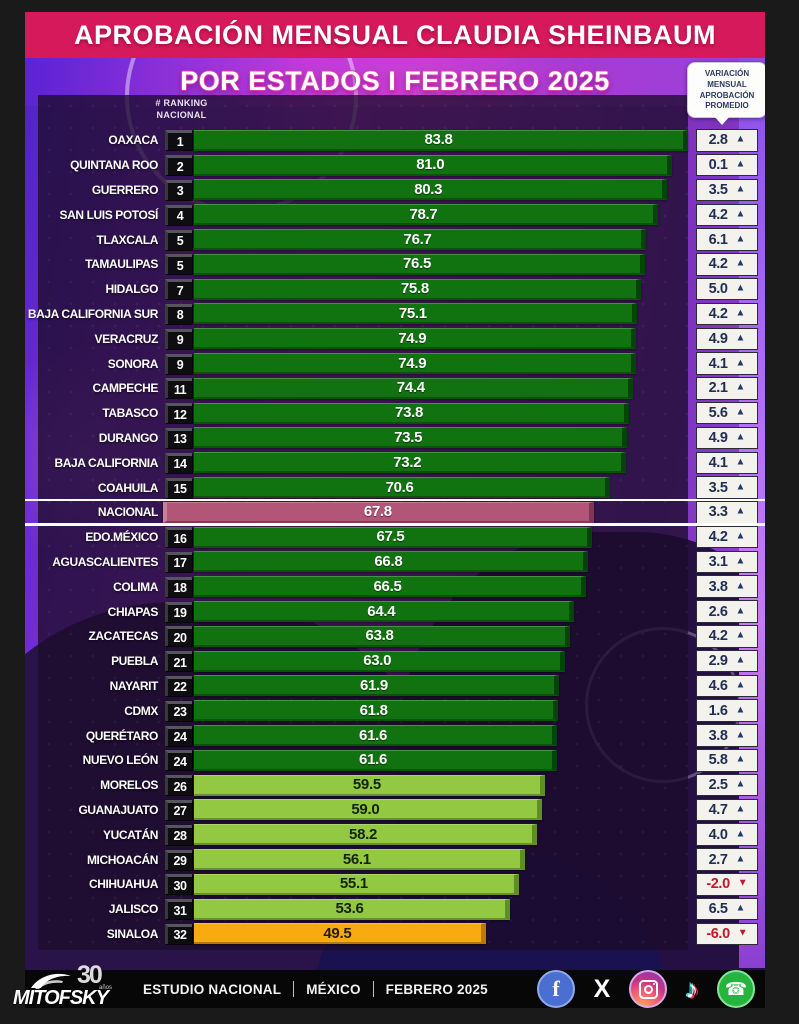  Describe the element at coordinates (376, 711) in the screenshot. I see `approval-bar: 61.8` at that location.